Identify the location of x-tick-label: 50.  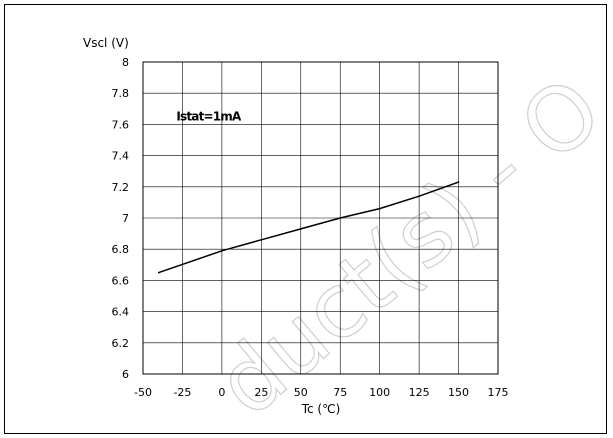
(301, 392).